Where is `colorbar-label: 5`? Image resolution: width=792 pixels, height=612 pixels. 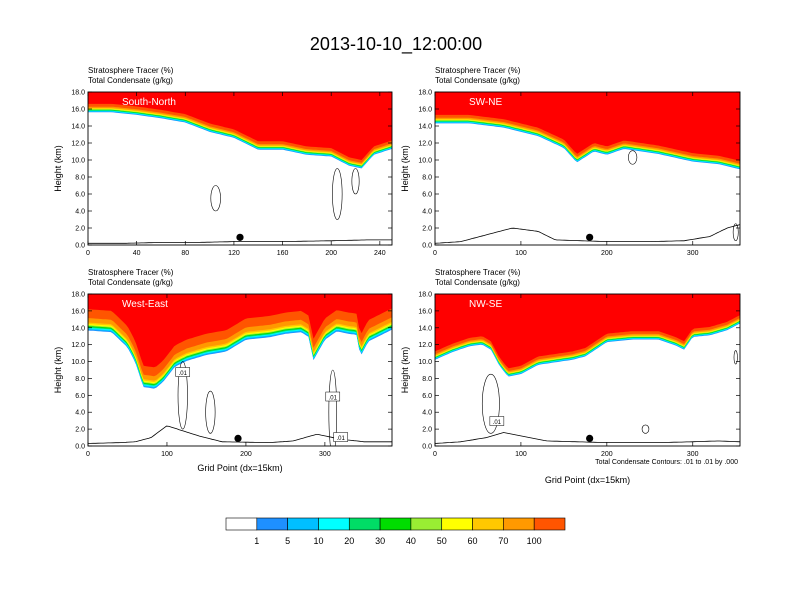
colorbar-label: 5 is located at coordinates (287, 541).